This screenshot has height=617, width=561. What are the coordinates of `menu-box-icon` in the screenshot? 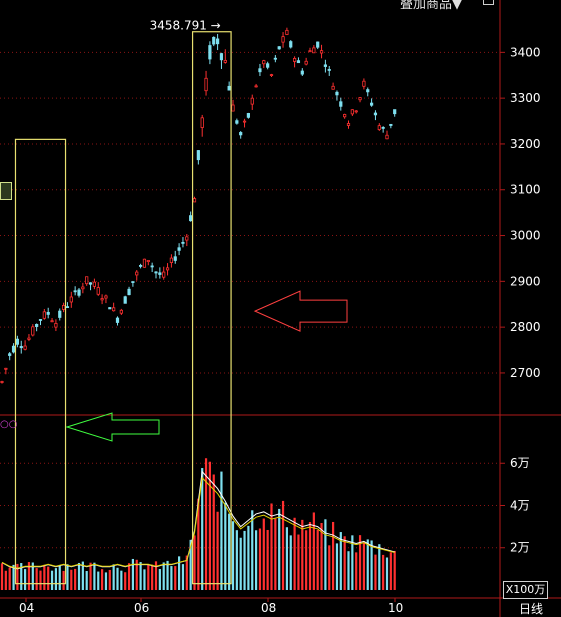 It's located at (488, 2).